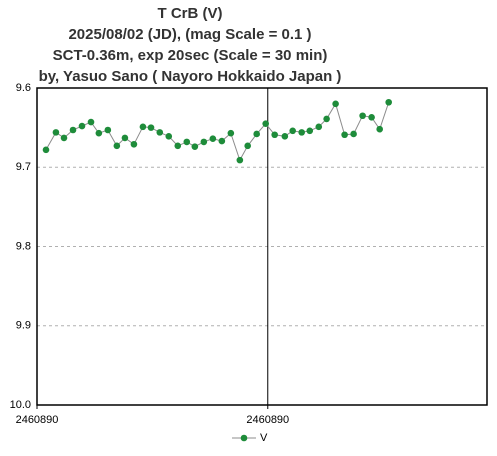 This screenshot has width=497, height=456. I want to click on y-tick-label: 9.6, so click(23, 88).